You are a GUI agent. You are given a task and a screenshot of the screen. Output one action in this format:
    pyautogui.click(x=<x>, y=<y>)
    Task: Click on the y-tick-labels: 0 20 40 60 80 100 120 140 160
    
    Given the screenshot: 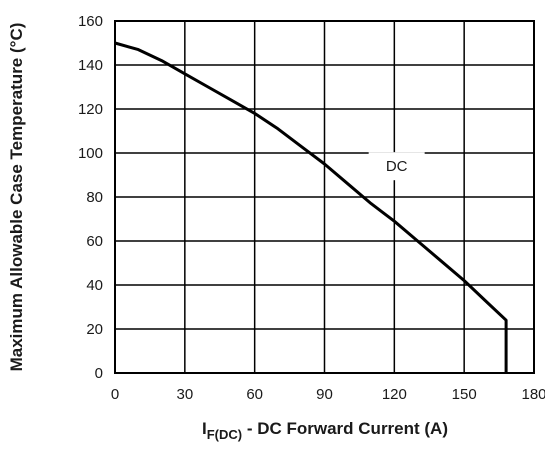 What is the action you would take?
    pyautogui.click(x=90, y=197)
    